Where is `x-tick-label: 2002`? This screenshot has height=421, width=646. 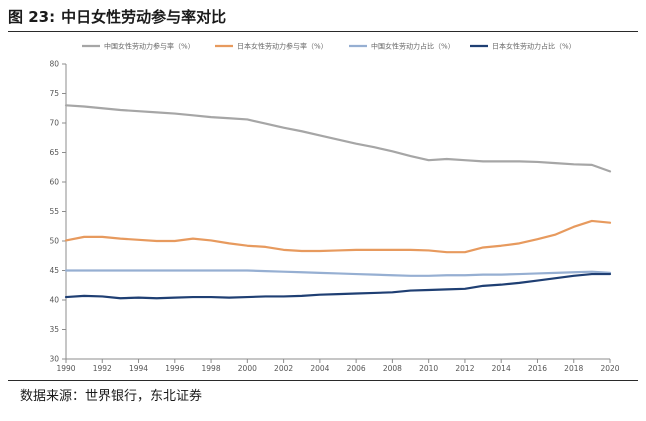 x-tick-label: 2002 is located at coordinates (283, 368).